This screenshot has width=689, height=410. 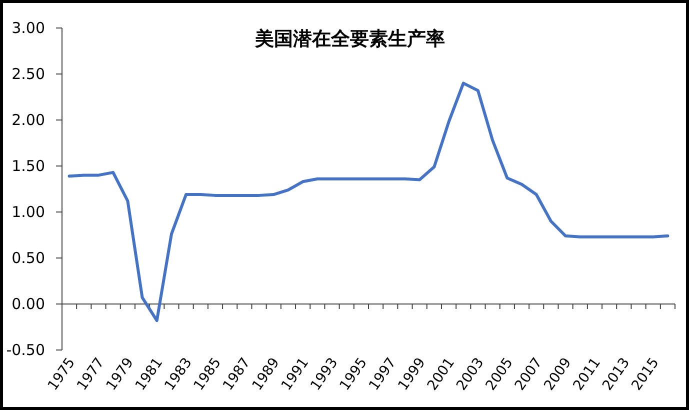 I want to click on y-tick-label: 1.00, so click(x=28, y=211).